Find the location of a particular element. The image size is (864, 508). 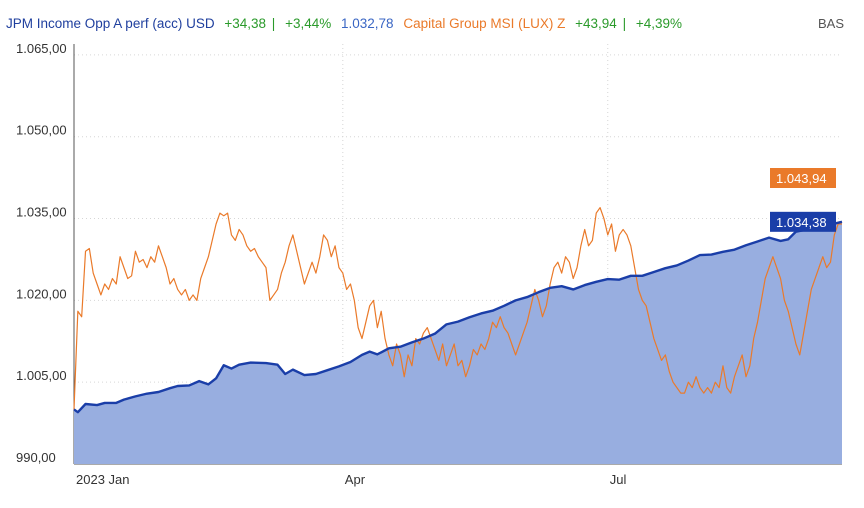

x-tick-label: 2023 Jan is located at coordinates (103, 479).